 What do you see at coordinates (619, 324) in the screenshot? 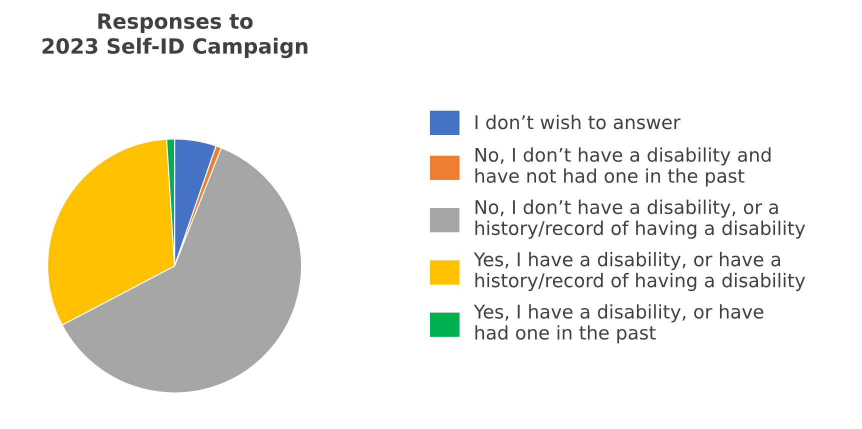
I see `legend-label: Yes, I have a disability, or have had one in the past` at bounding box center [619, 324].